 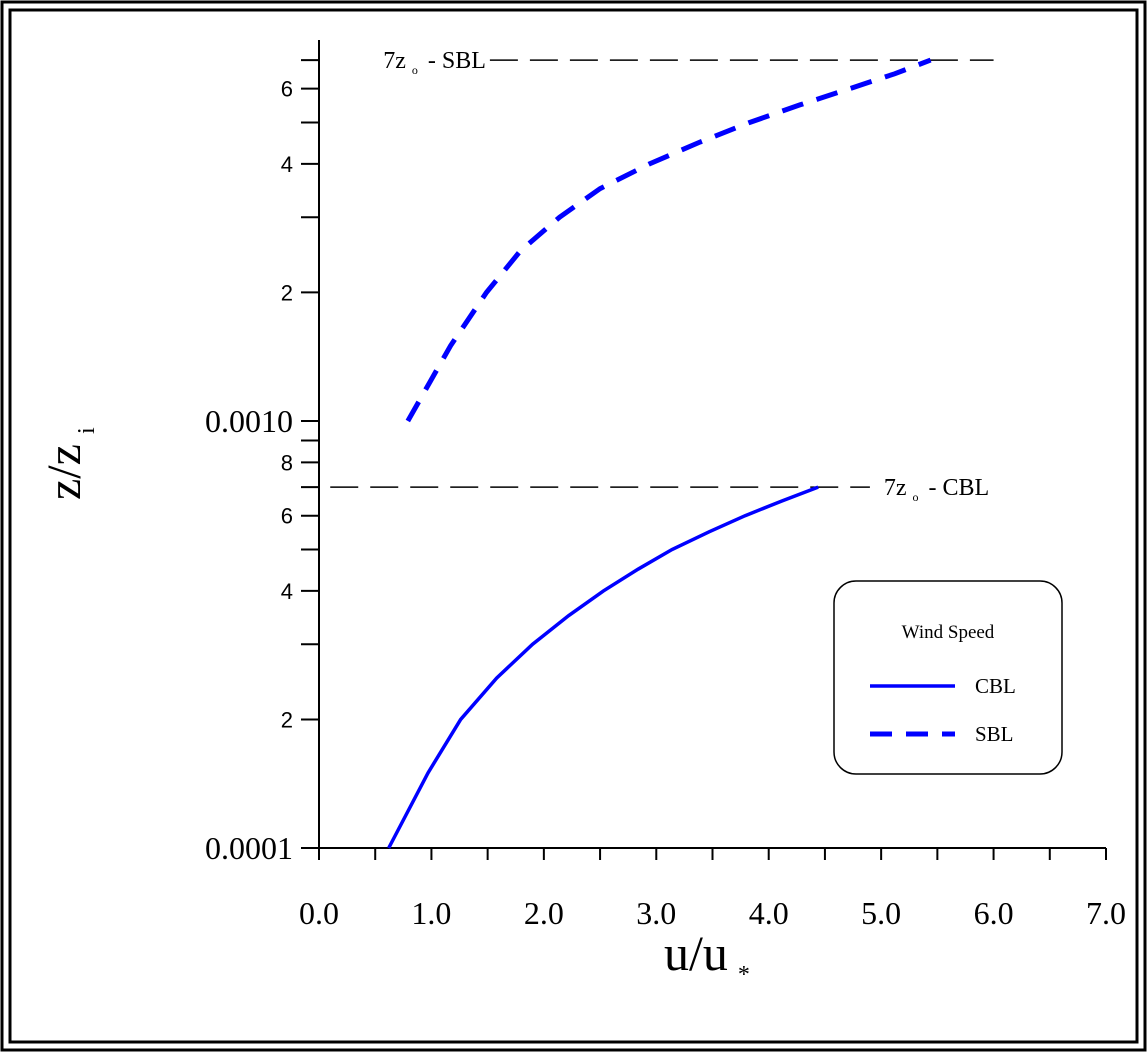 What do you see at coordinates (696, 953) in the screenshot?
I see `x-axis-title-main: u/u` at bounding box center [696, 953].